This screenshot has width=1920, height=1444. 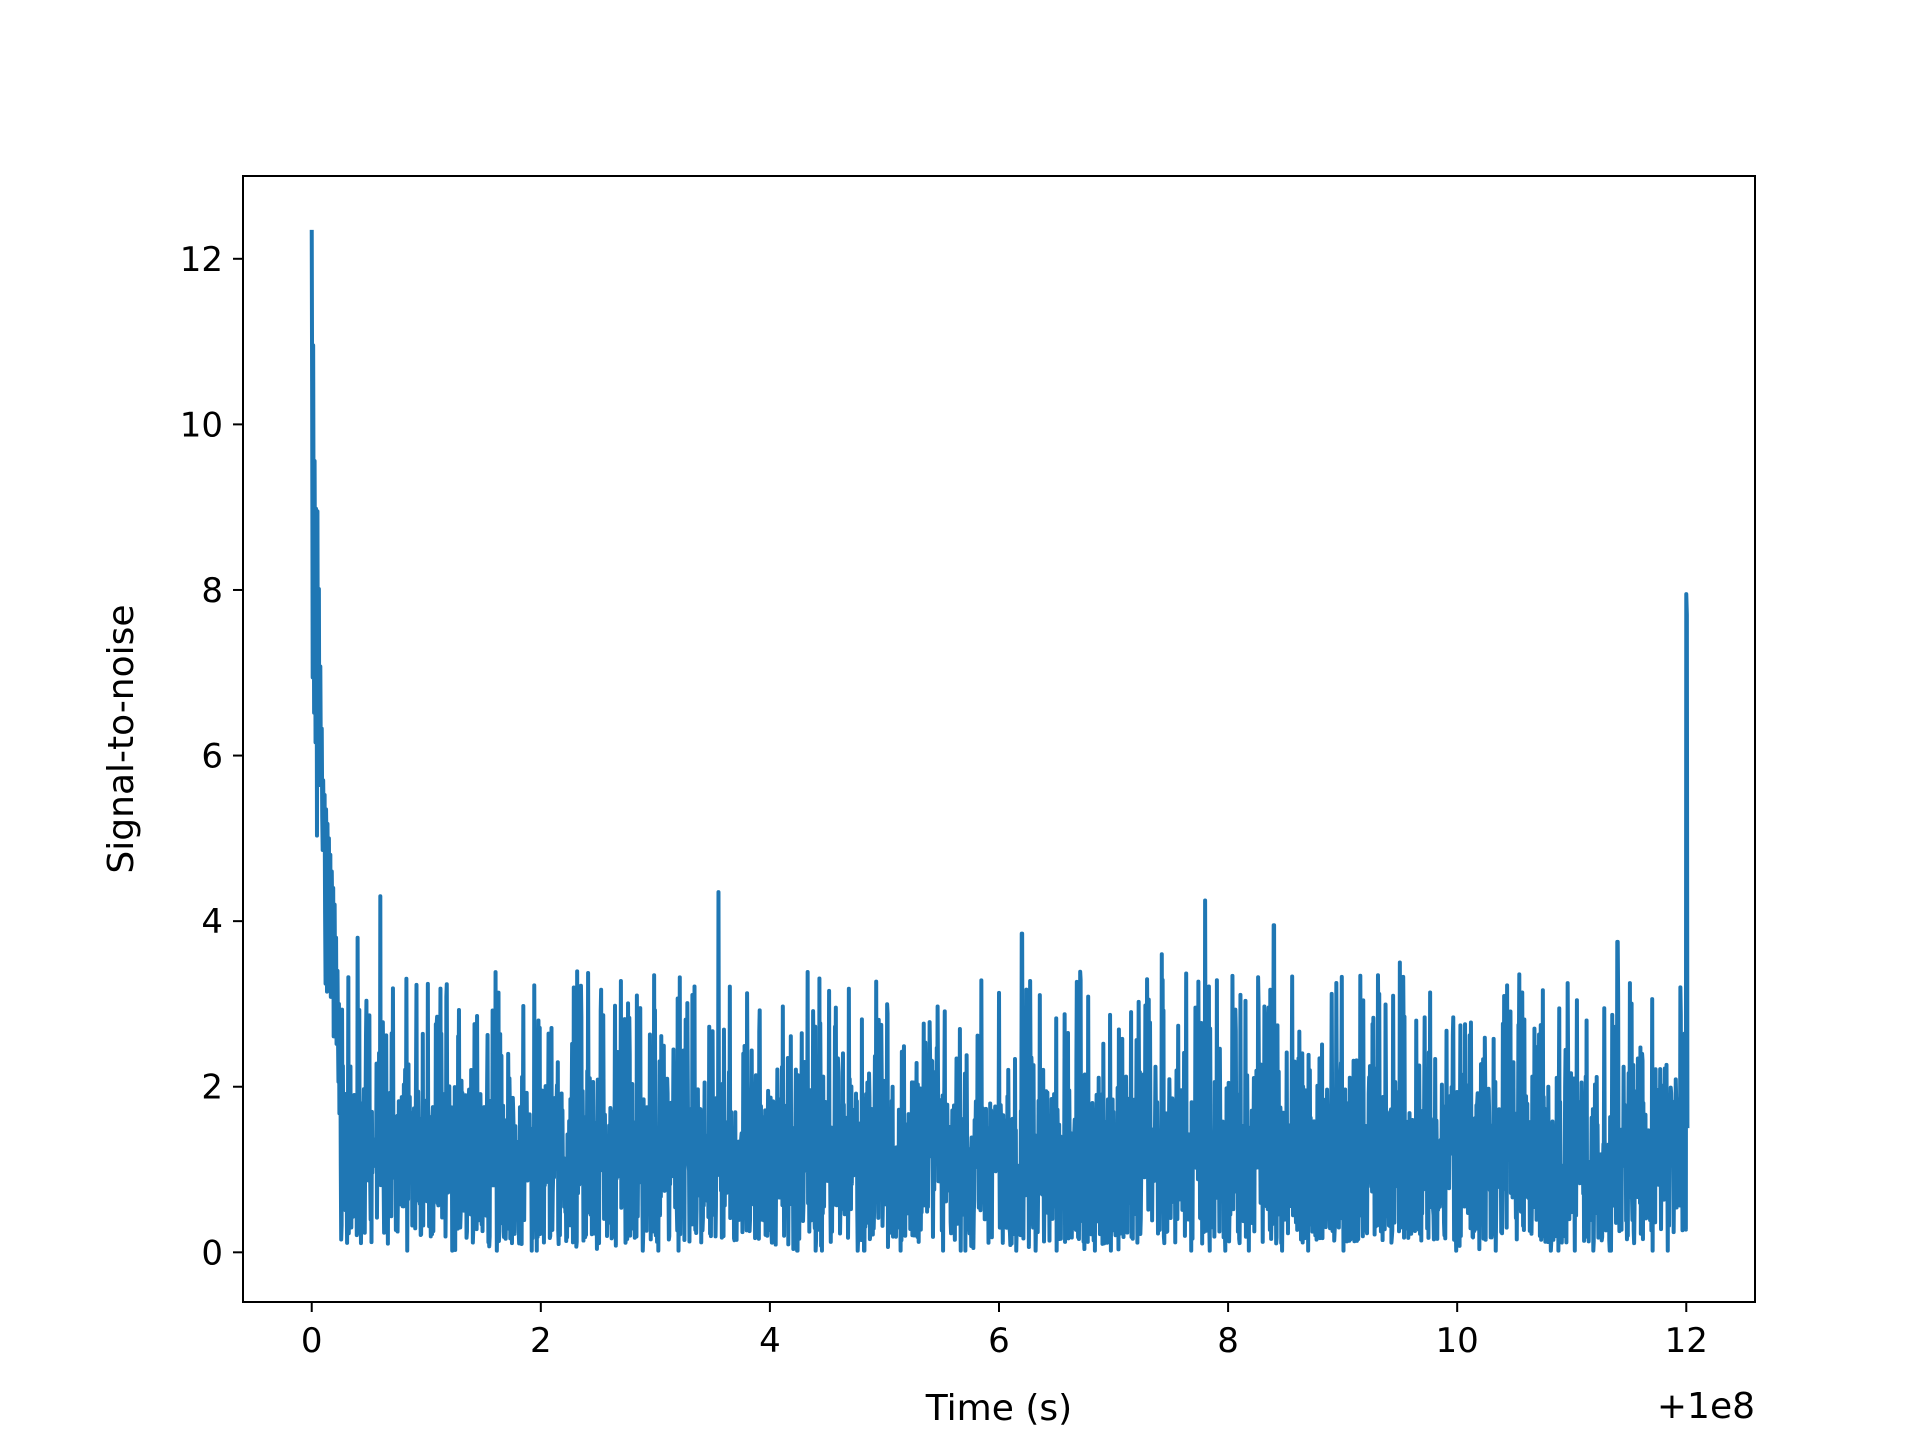 What do you see at coordinates (212, 757) in the screenshot?
I see `y-tick-label: 6` at bounding box center [212, 757].